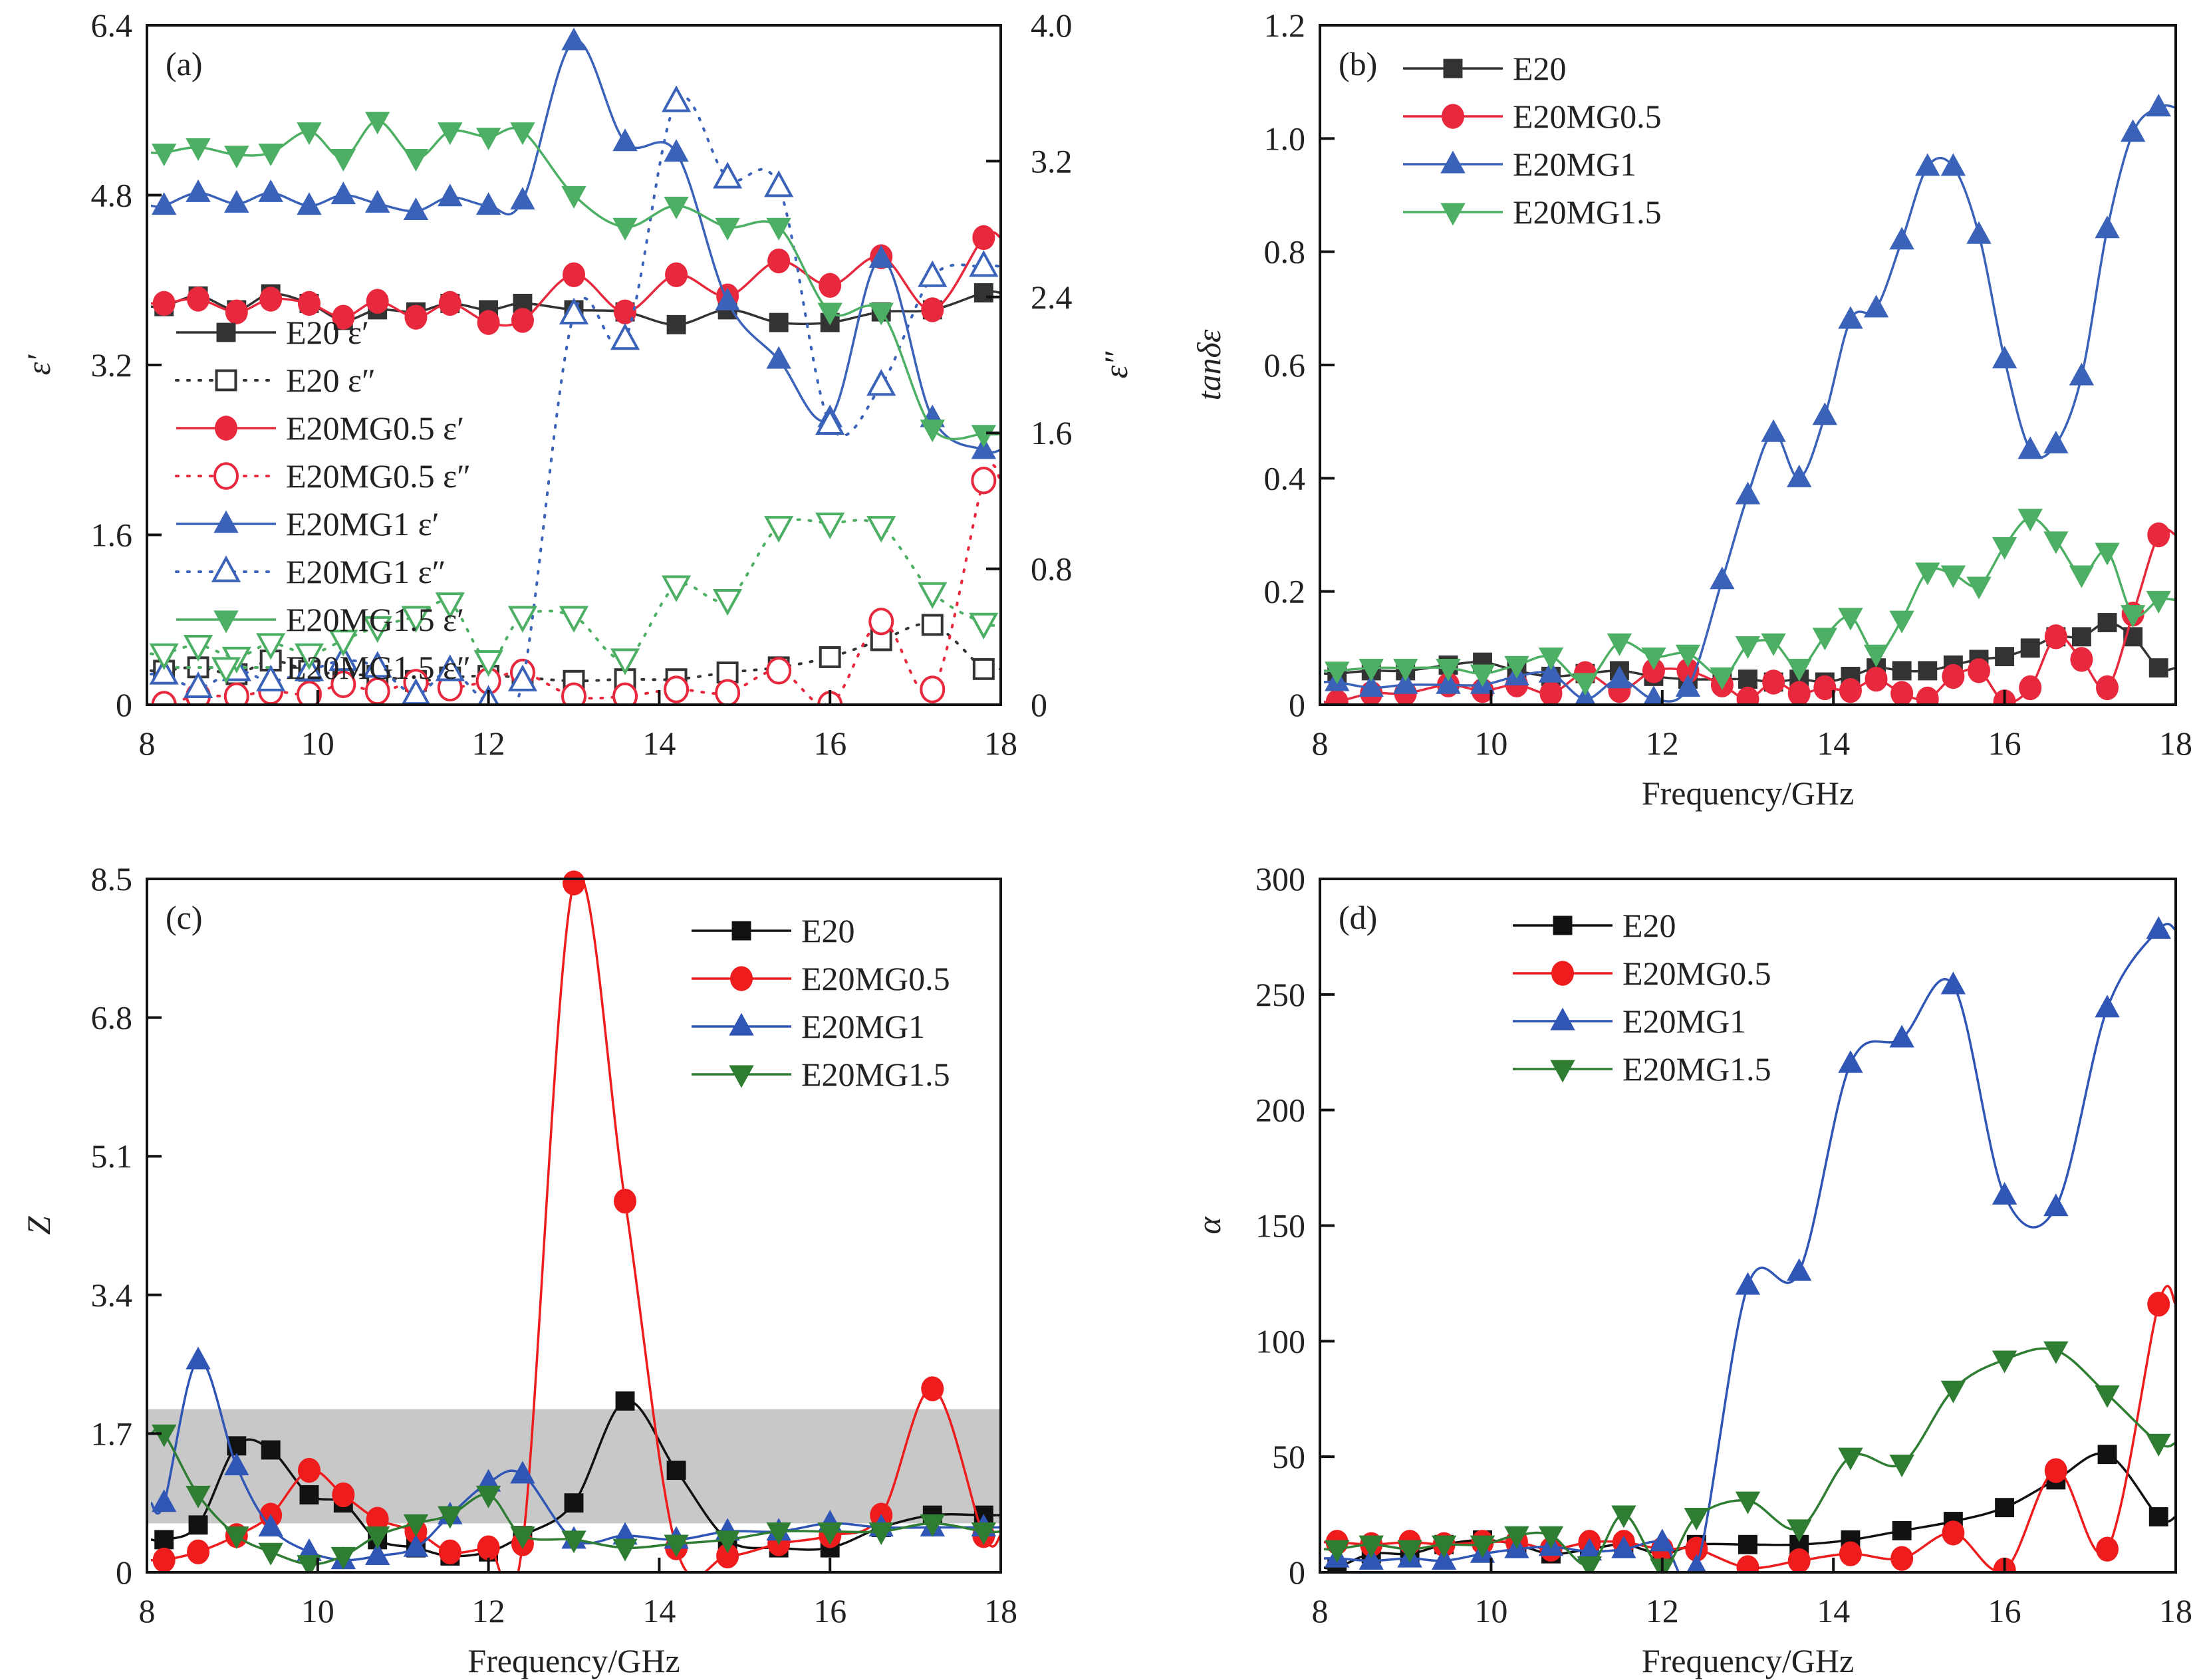 The image size is (2199, 1680). Describe the element at coordinates (1696, 973) in the screenshot. I see `legend-label: E20MG0.5` at that location.